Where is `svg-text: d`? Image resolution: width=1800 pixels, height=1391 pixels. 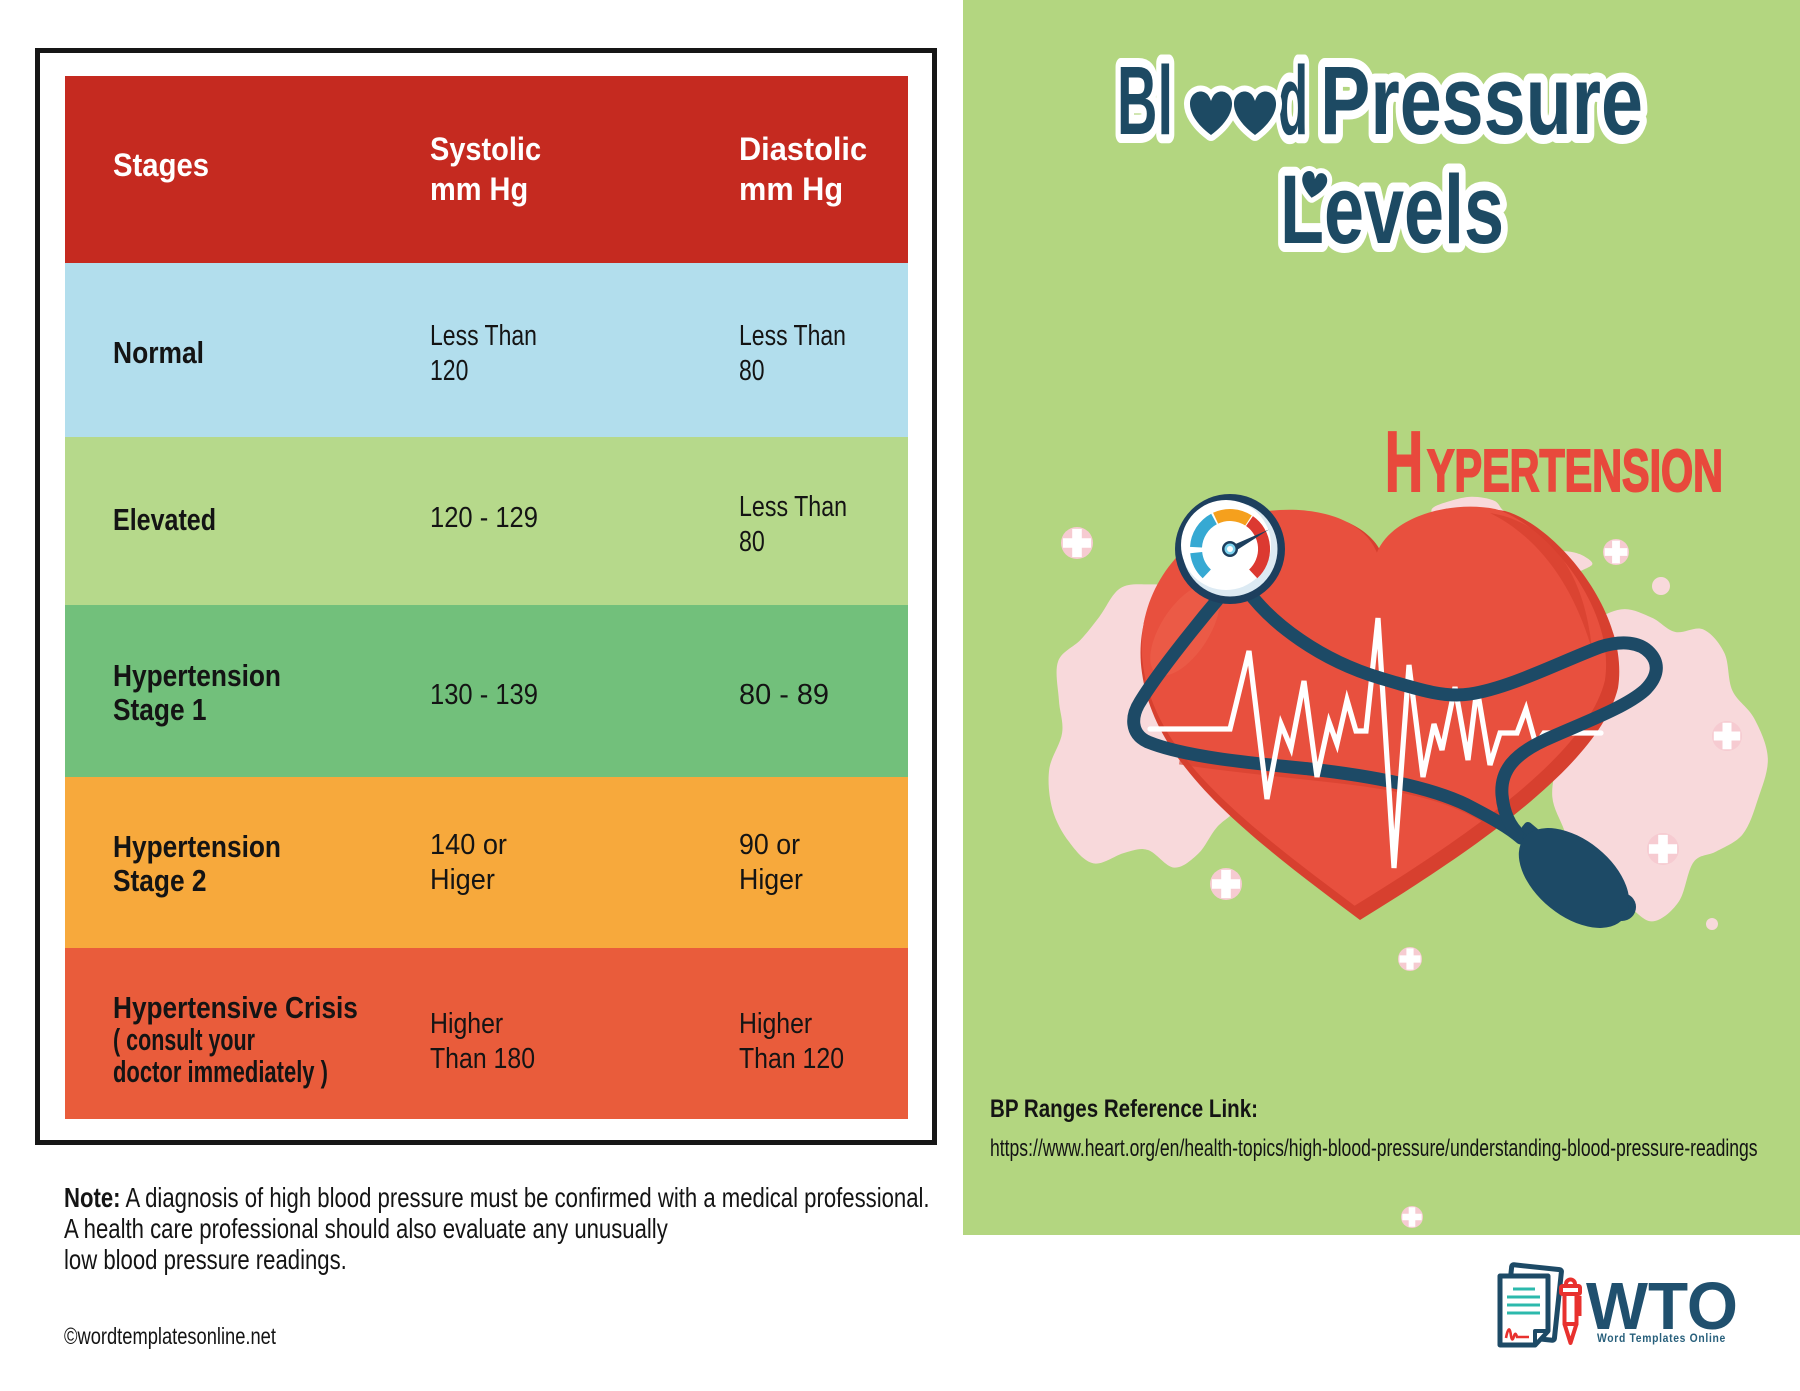 svg-text: d is located at coordinates (1293, 100).